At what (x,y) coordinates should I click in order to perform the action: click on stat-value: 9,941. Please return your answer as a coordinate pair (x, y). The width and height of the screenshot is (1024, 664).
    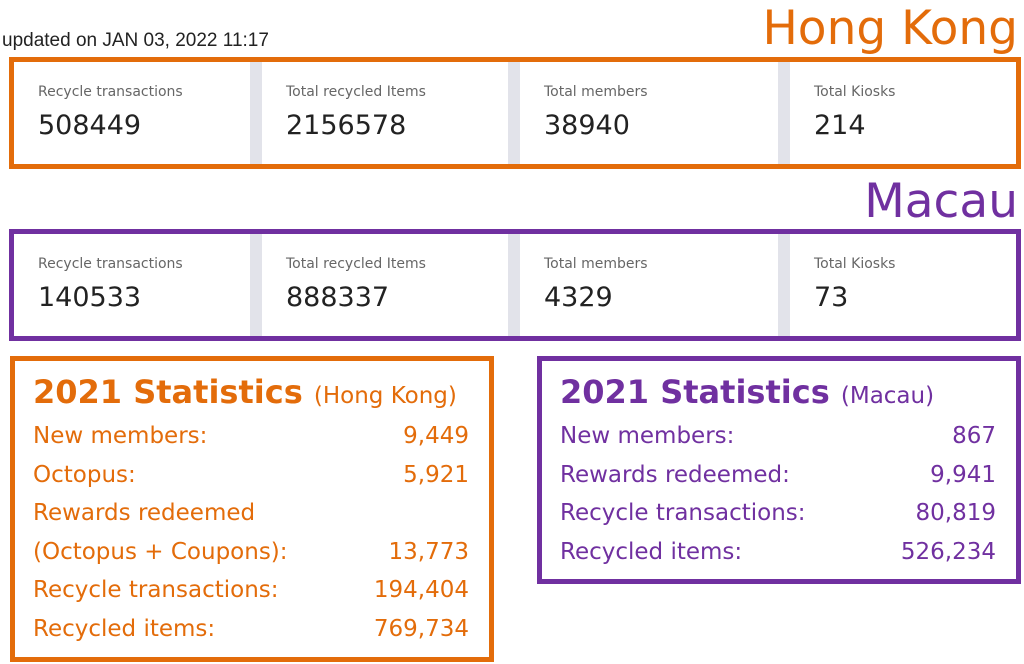
    Looking at the image, I should click on (963, 474).